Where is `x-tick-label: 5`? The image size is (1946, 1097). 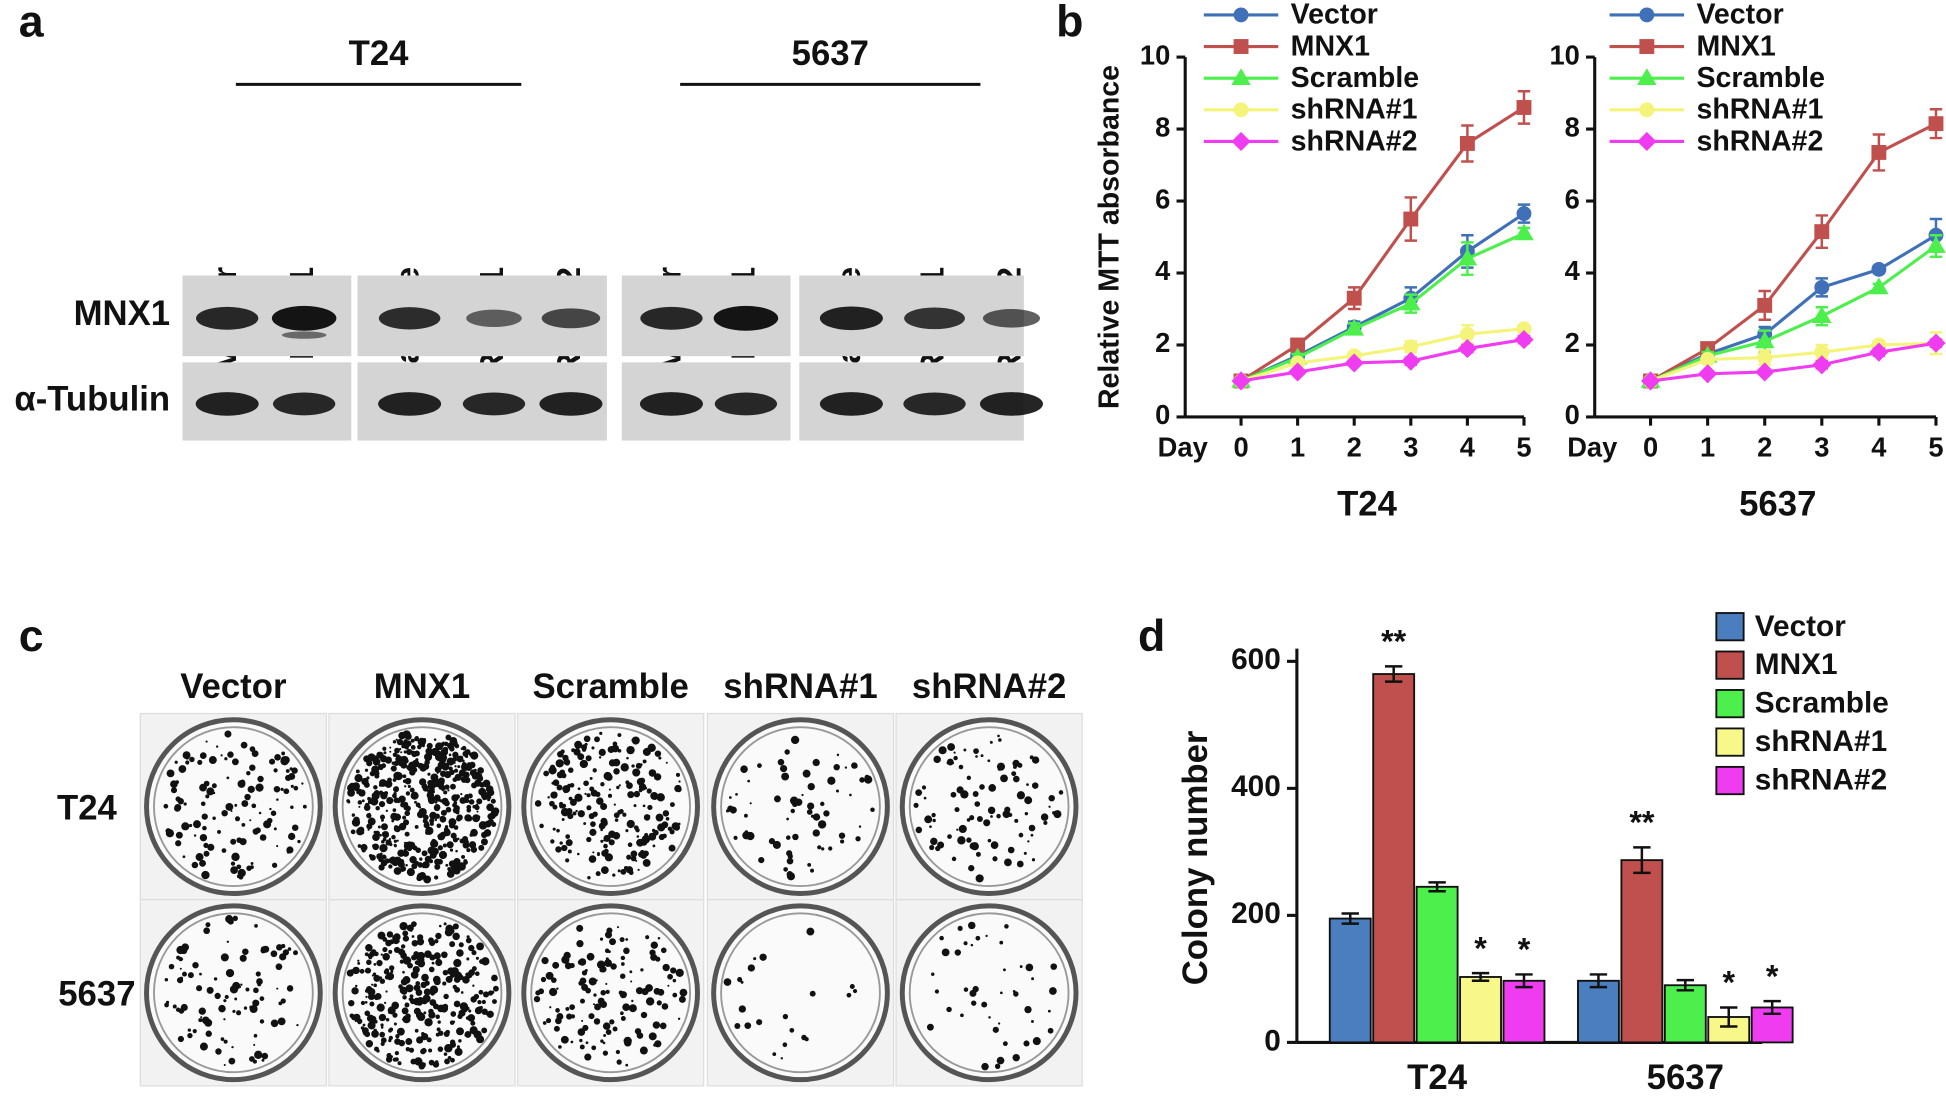
x-tick-label: 5 is located at coordinates (1523, 446).